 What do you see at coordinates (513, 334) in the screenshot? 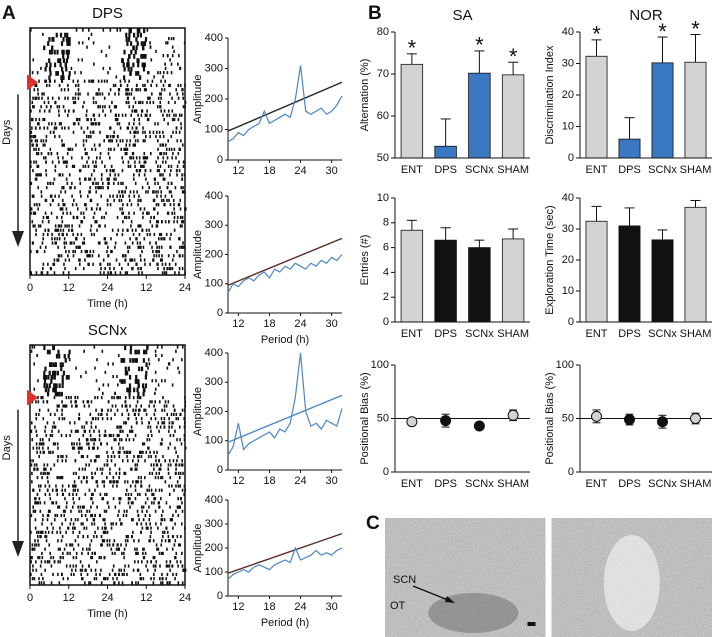
I see `x-tick-label: SHAM` at bounding box center [513, 334].